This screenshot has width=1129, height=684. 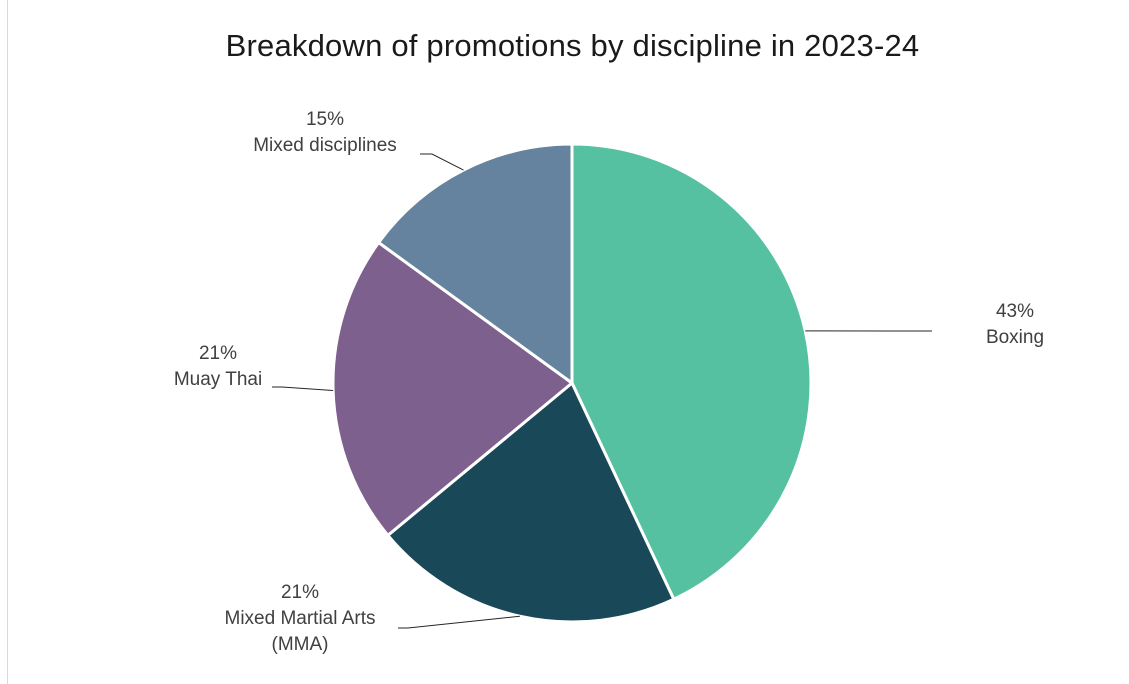 What do you see at coordinates (1015, 325) in the screenshot?
I see `data-label-boxing: 43% Boxing` at bounding box center [1015, 325].